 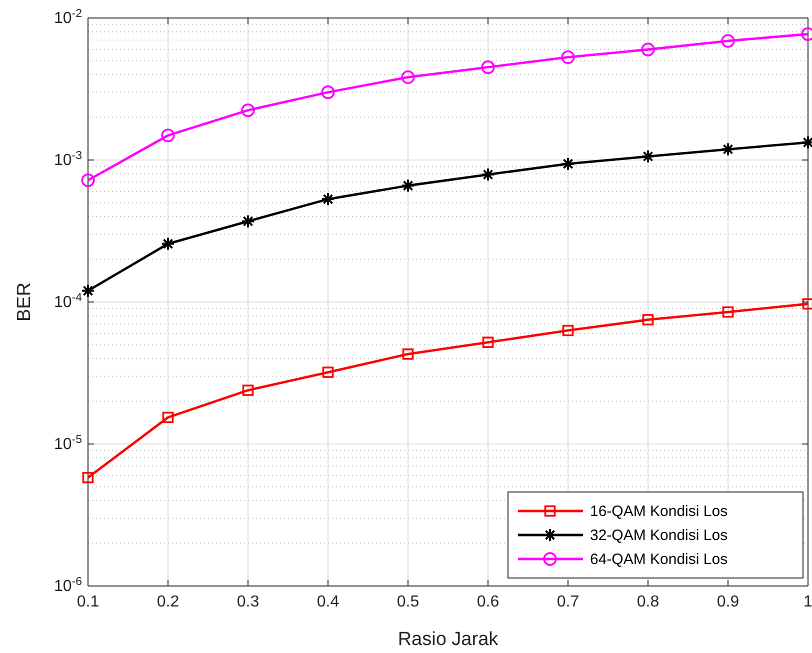 I want to click on x-tick-label: 0.5, so click(x=408, y=601).